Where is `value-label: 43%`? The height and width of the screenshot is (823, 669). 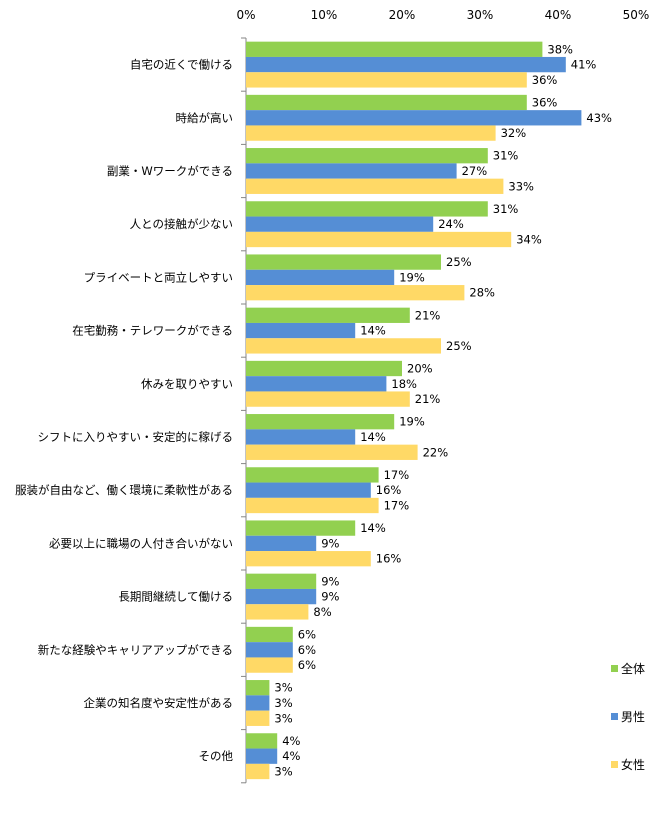 value-label: 43% is located at coordinates (599, 118).